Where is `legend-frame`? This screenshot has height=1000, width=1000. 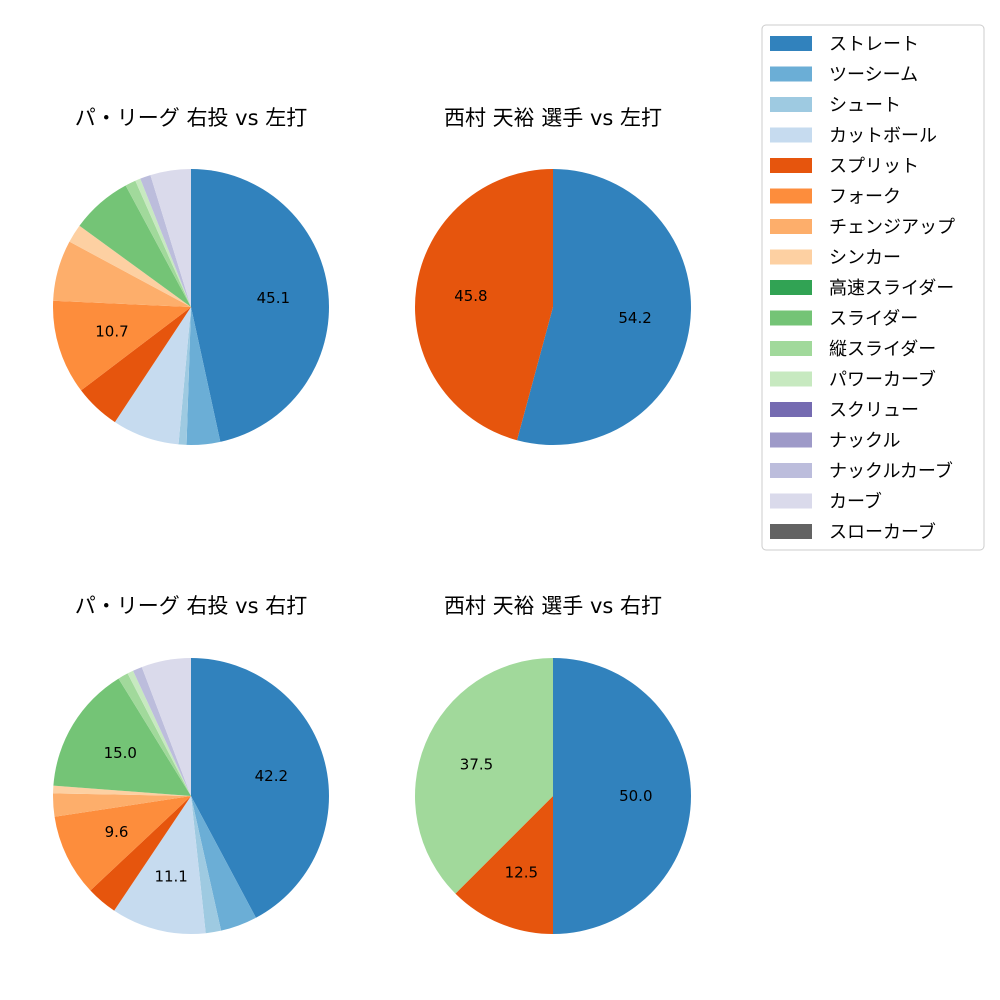
legend-frame is located at coordinates (873, 287).